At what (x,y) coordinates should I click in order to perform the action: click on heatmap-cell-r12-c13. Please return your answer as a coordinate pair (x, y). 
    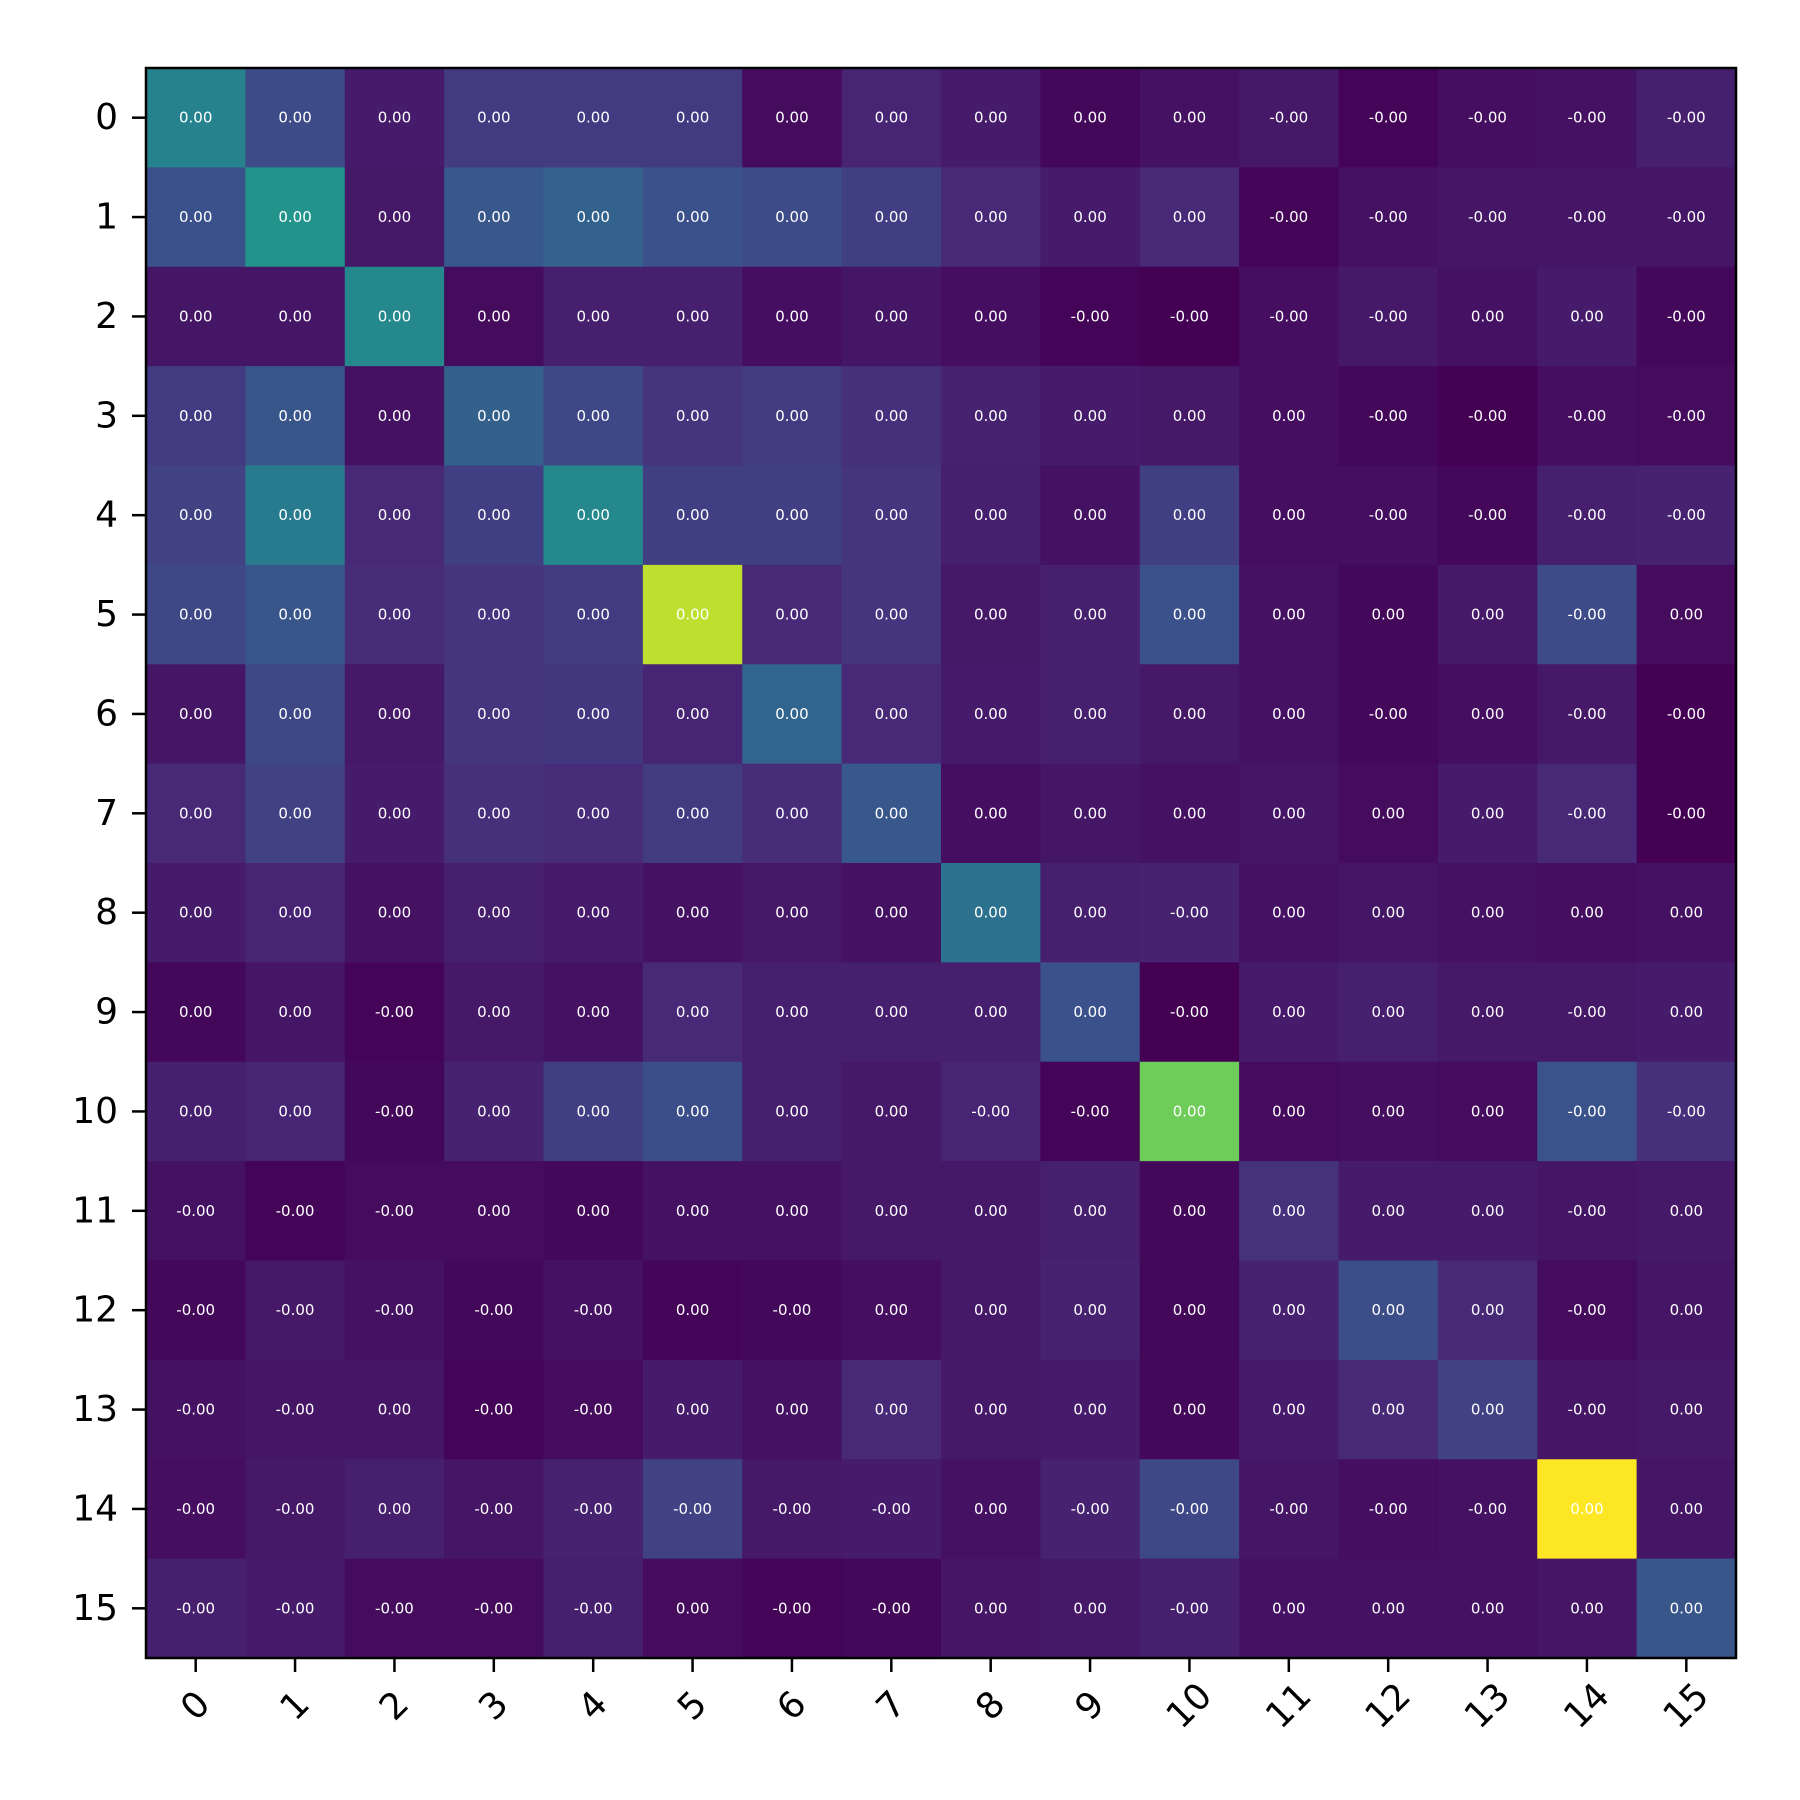
    Looking at the image, I should click on (1487, 1310).